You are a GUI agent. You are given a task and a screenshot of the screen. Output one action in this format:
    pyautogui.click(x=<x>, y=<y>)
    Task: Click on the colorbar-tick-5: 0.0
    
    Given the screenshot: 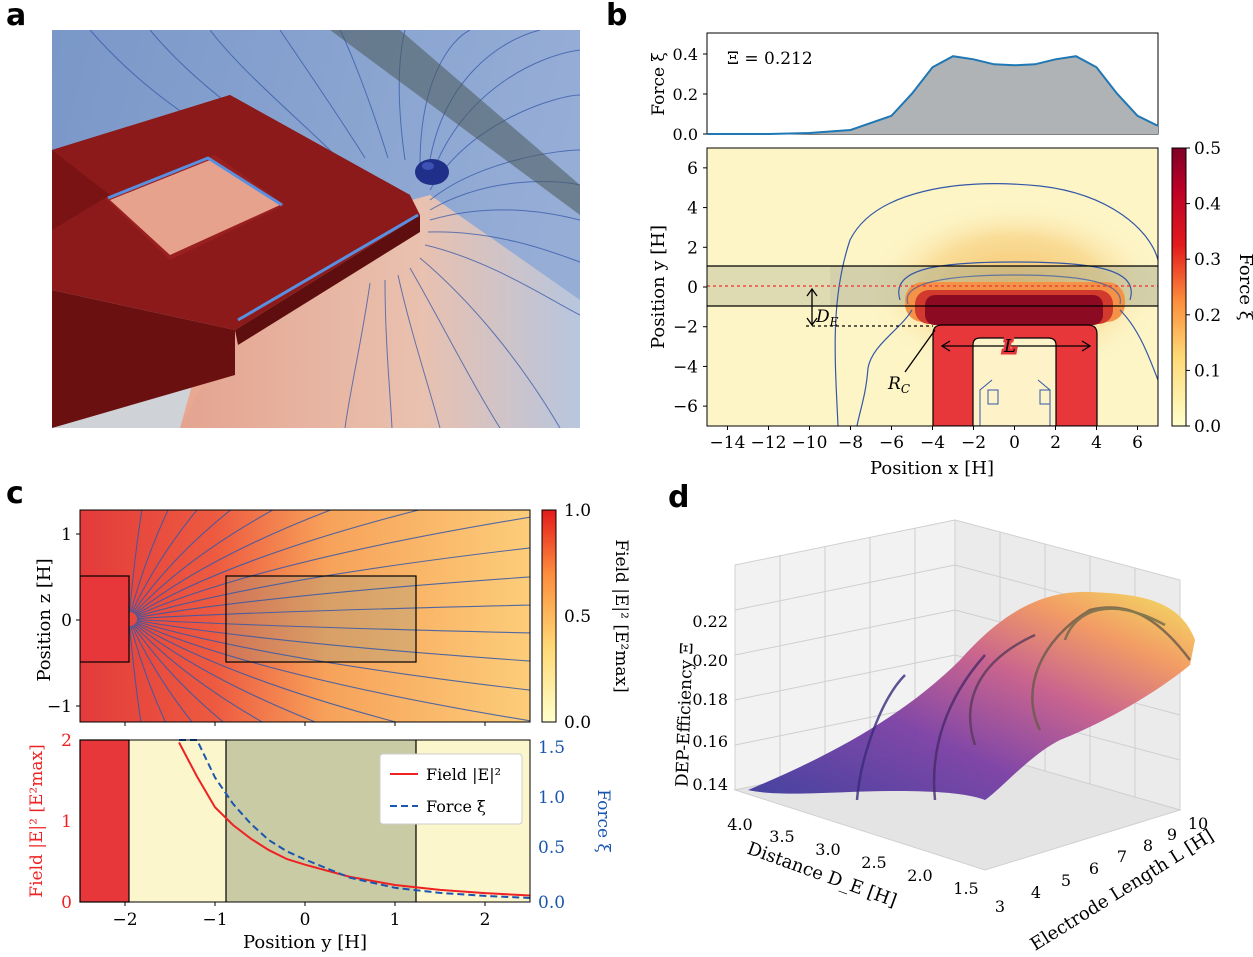 What is the action you would take?
    pyautogui.click(x=1207, y=427)
    